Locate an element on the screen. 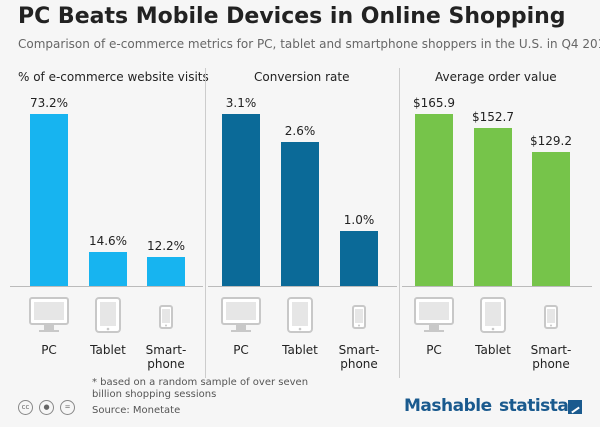  cc-icon: cc is located at coordinates (25, 407).